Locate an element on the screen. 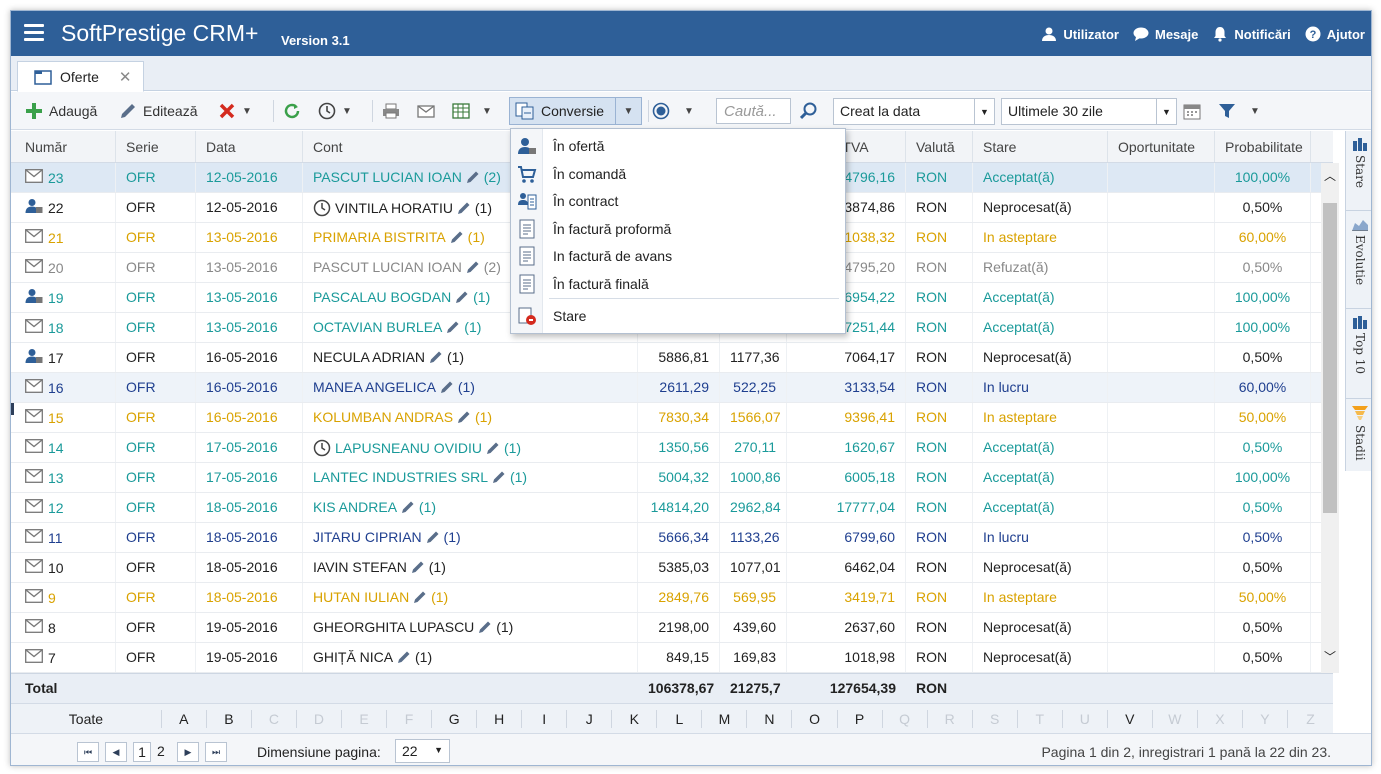 The image size is (1381, 774). account-name: GHEORGHITA LUPASCU is located at coordinates (394, 627).